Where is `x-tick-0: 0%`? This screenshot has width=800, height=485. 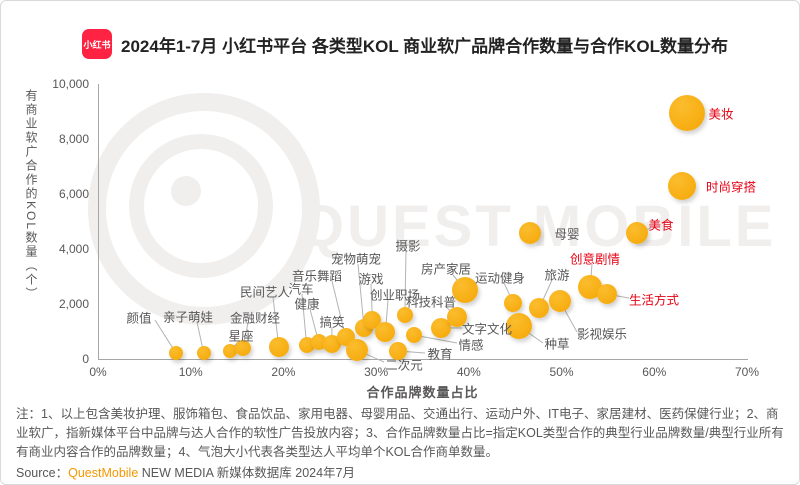
x-tick-0: 0% is located at coordinates (98, 372).